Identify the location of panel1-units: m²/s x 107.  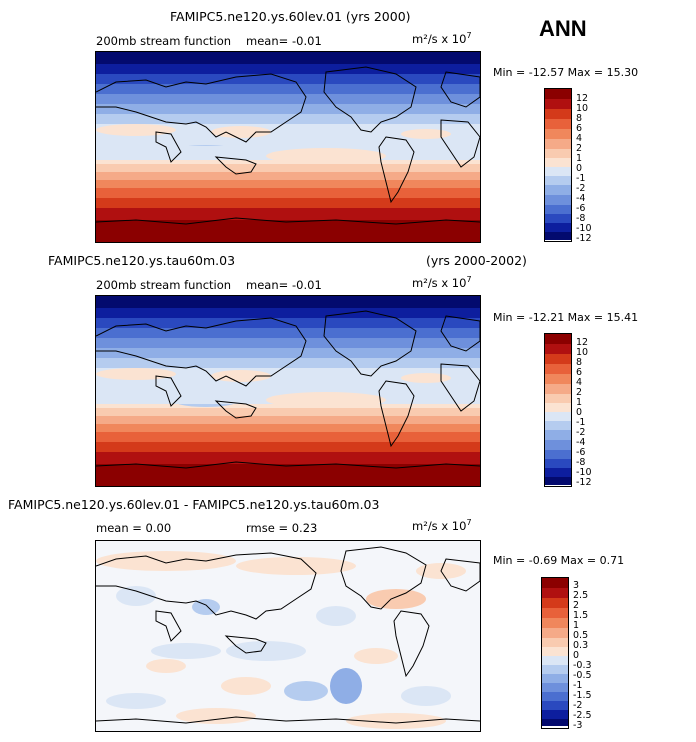
(442, 38).